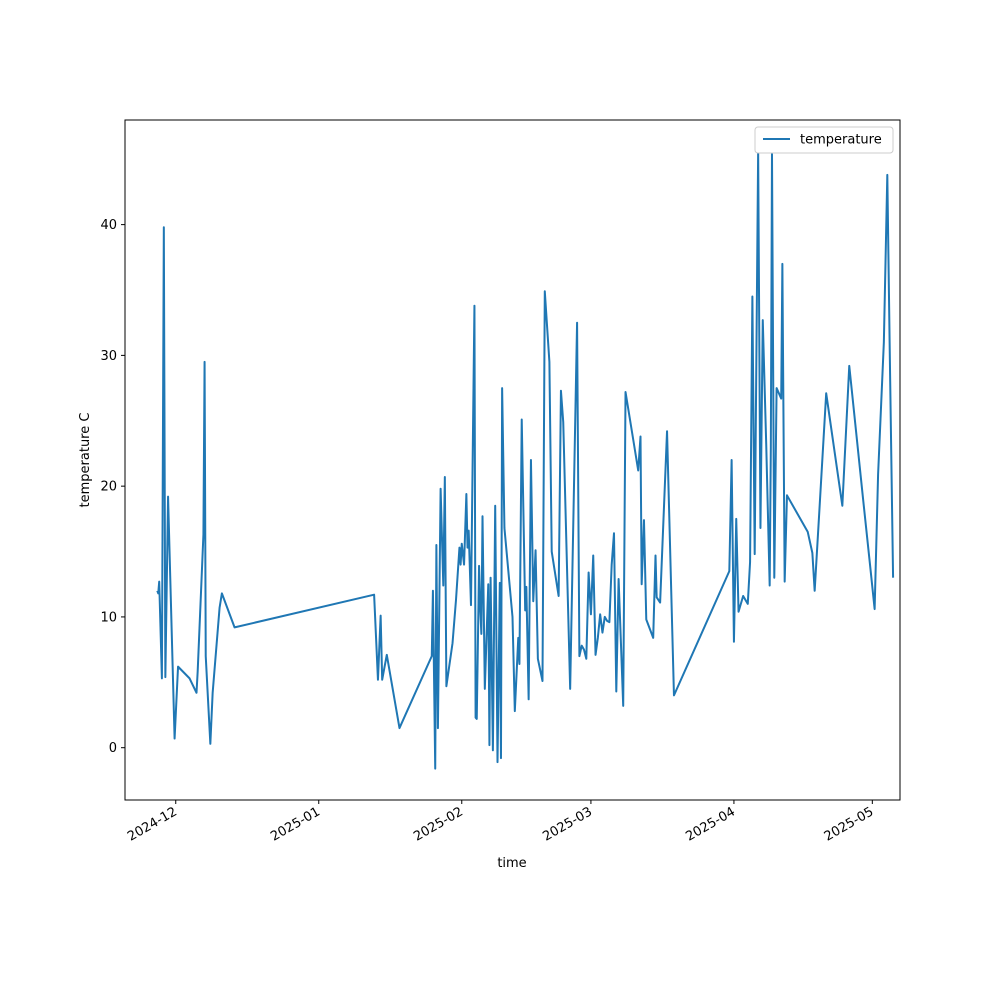  I want to click on y-tick-label: 40, so click(108, 225).